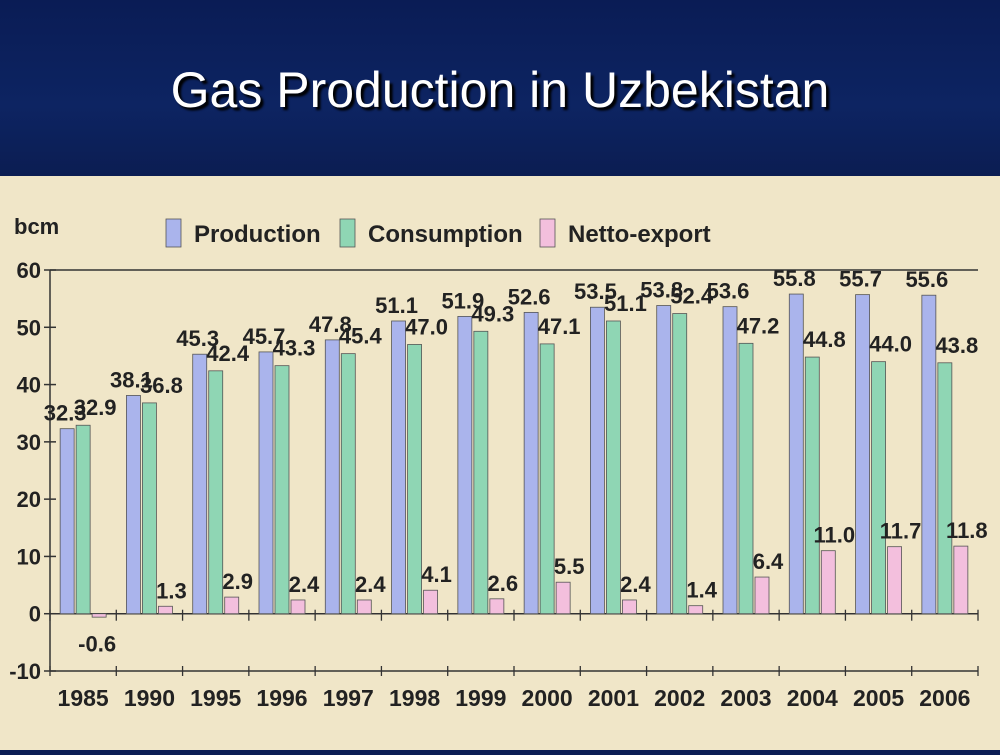 The image size is (1000, 755). I want to click on data-label: -0.6, so click(97, 644).